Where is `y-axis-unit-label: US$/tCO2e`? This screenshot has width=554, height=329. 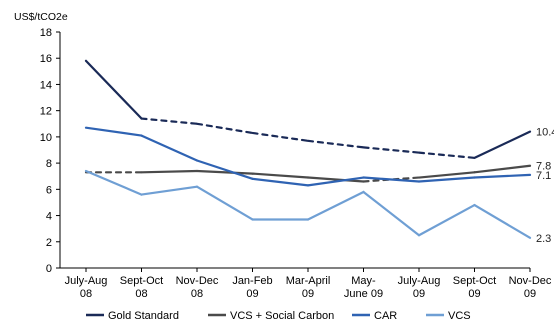 y-axis-unit-label: US$/tCO2e is located at coordinates (41, 17).